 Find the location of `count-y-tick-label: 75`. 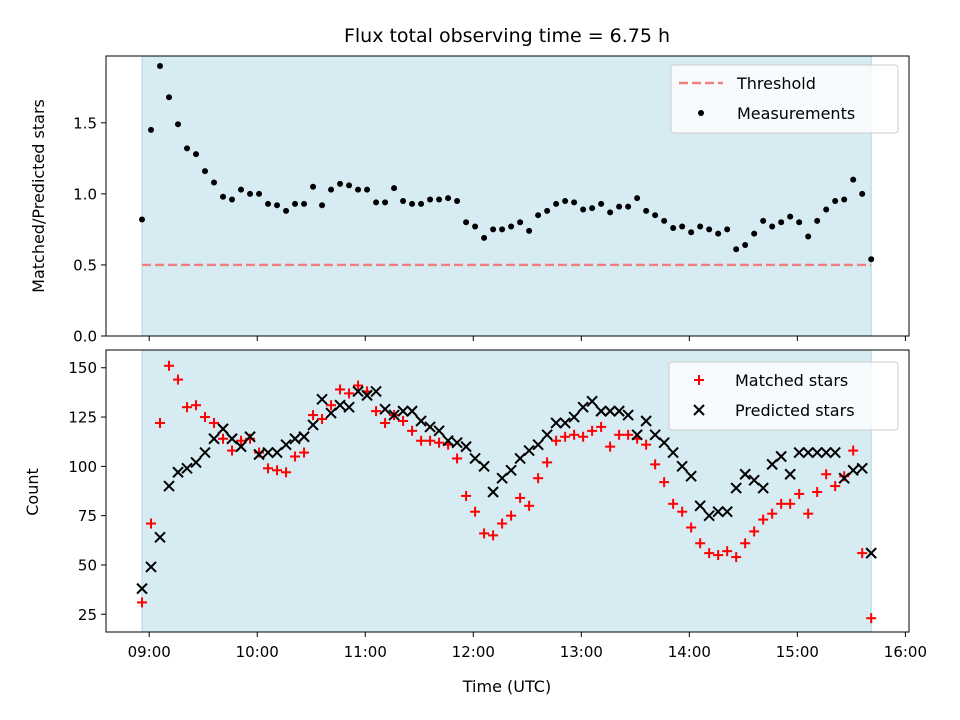

count-y-tick-label: 75 is located at coordinates (87, 516).